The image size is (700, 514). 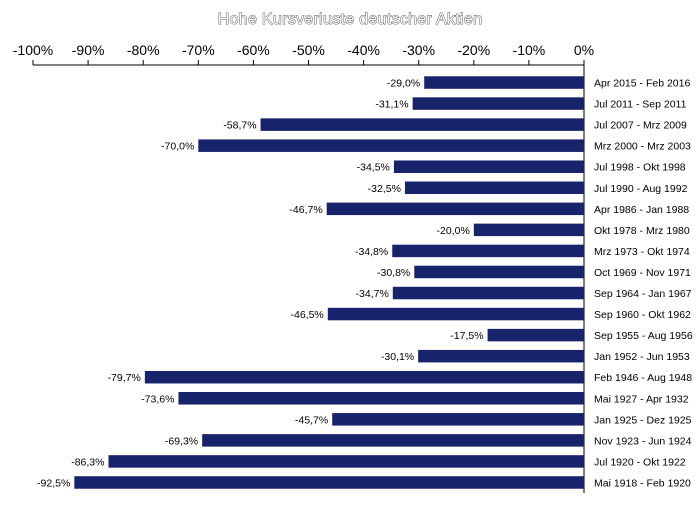 What do you see at coordinates (466, 336) in the screenshot?
I see `value-label: -17,5%` at bounding box center [466, 336].